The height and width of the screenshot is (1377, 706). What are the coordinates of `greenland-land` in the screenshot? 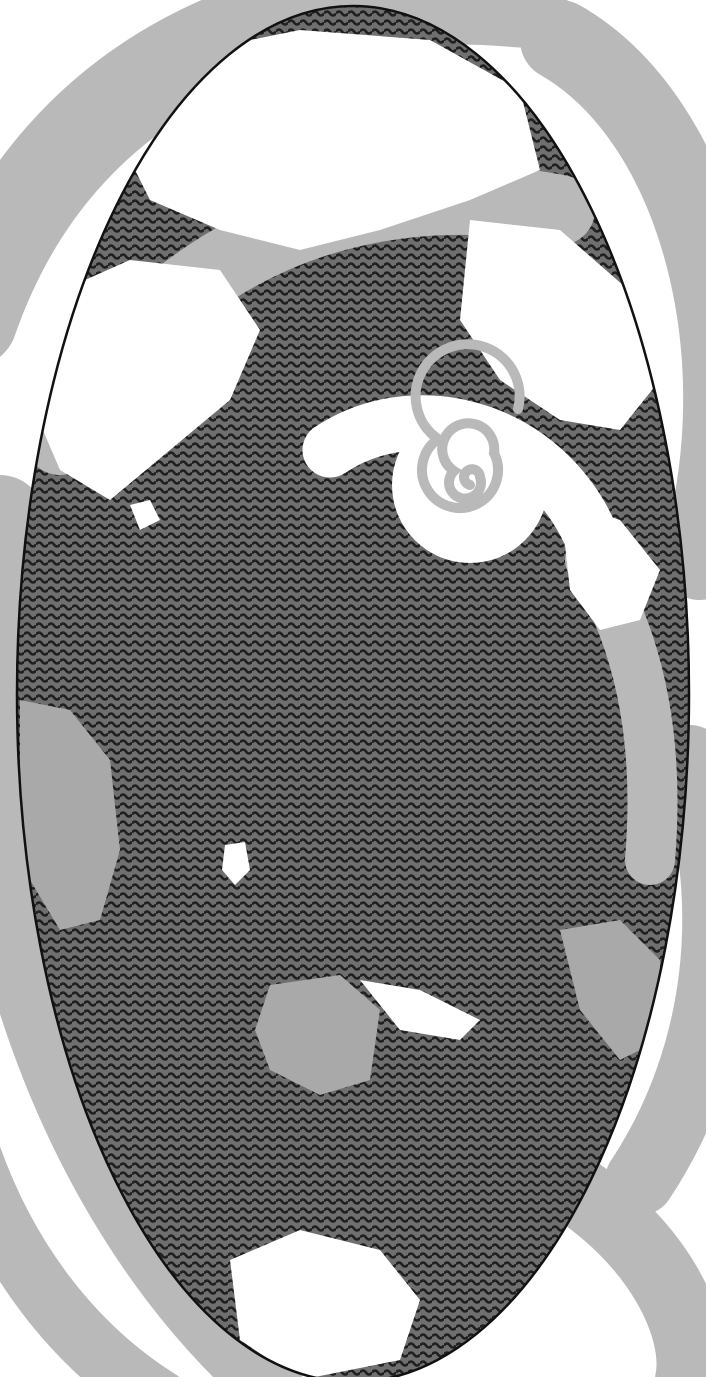 It's located at (315, 120).